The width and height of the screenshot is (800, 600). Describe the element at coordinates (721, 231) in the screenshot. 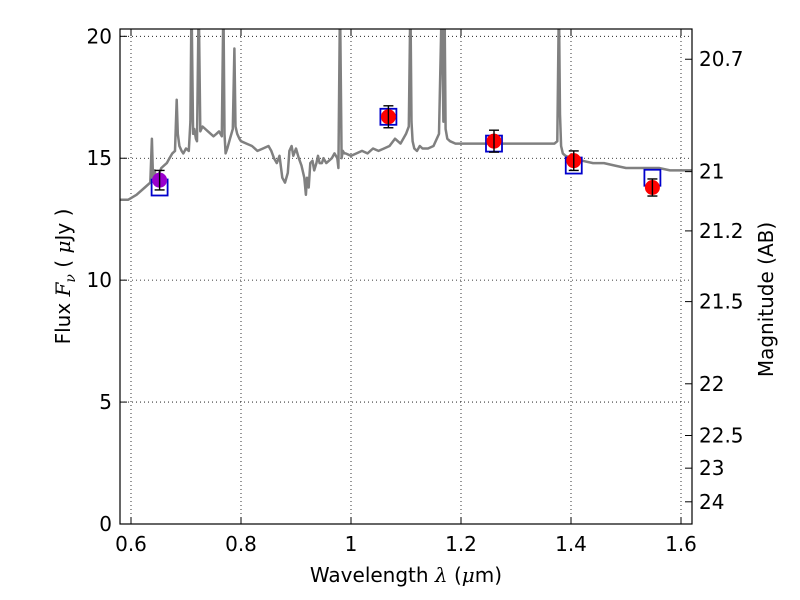

I see `y2-tick-label: 21.2` at that location.